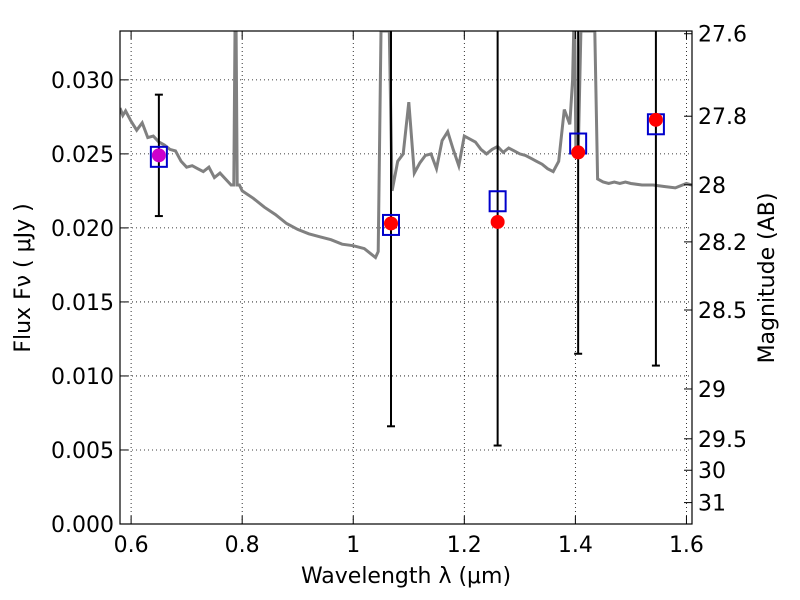 This screenshot has width=800, height=600. I want to click on y2-tick-label: 28.5, so click(722, 311).